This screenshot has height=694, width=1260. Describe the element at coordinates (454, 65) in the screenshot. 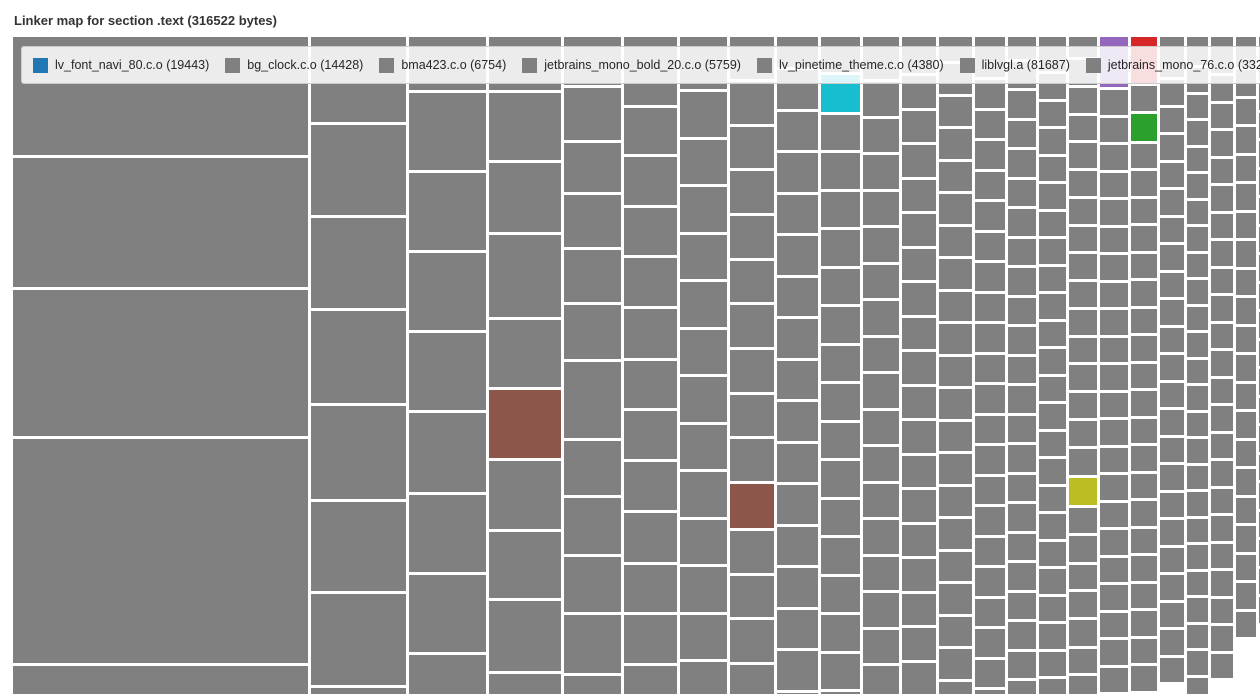

I see `legend-item-label: bma423.c.o (6754)` at that location.